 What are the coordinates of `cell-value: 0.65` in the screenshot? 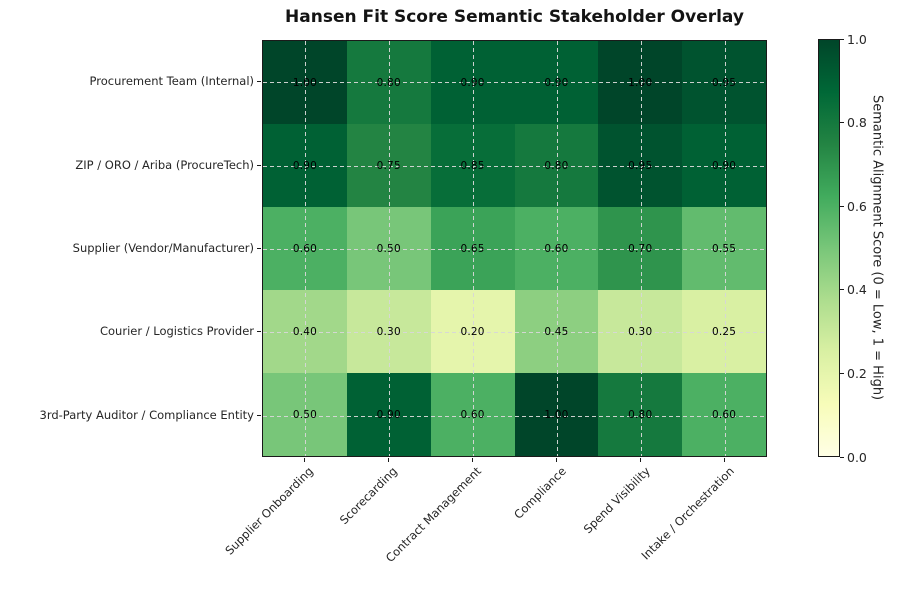 It's located at (472, 248).